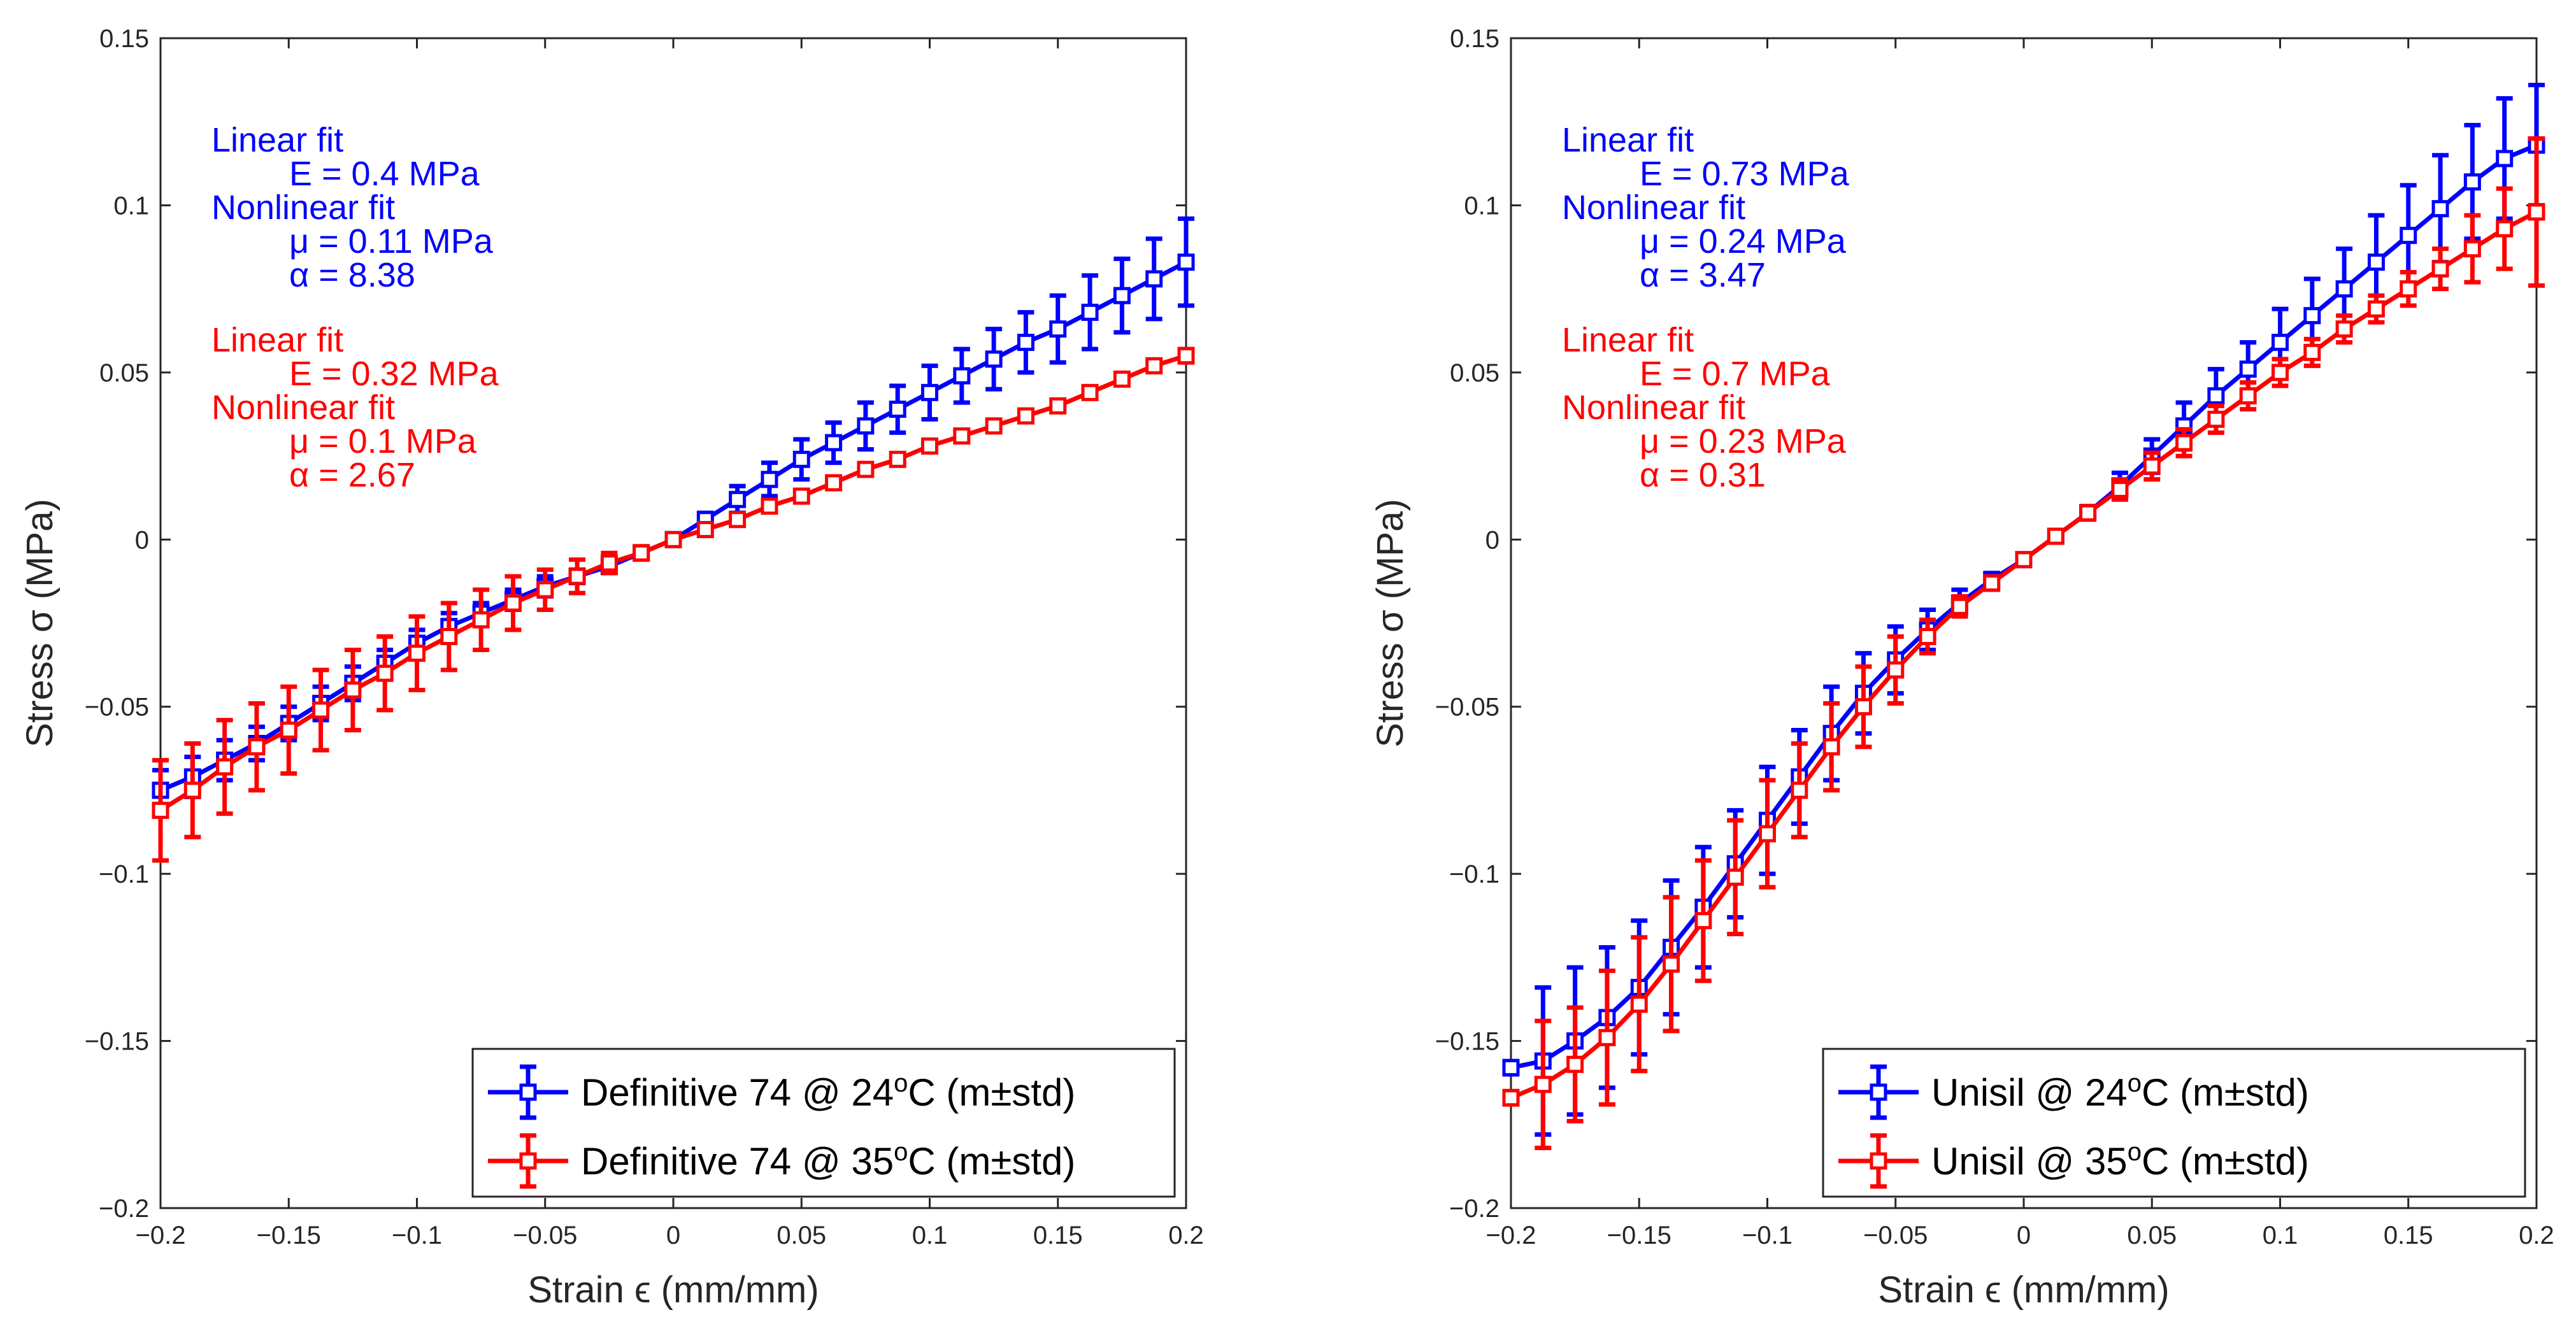 This screenshot has height=1331, width=2576. What do you see at coordinates (2030, 1161) in the screenshot?
I see `legend-label-text: Unisil @ 35` at bounding box center [2030, 1161].